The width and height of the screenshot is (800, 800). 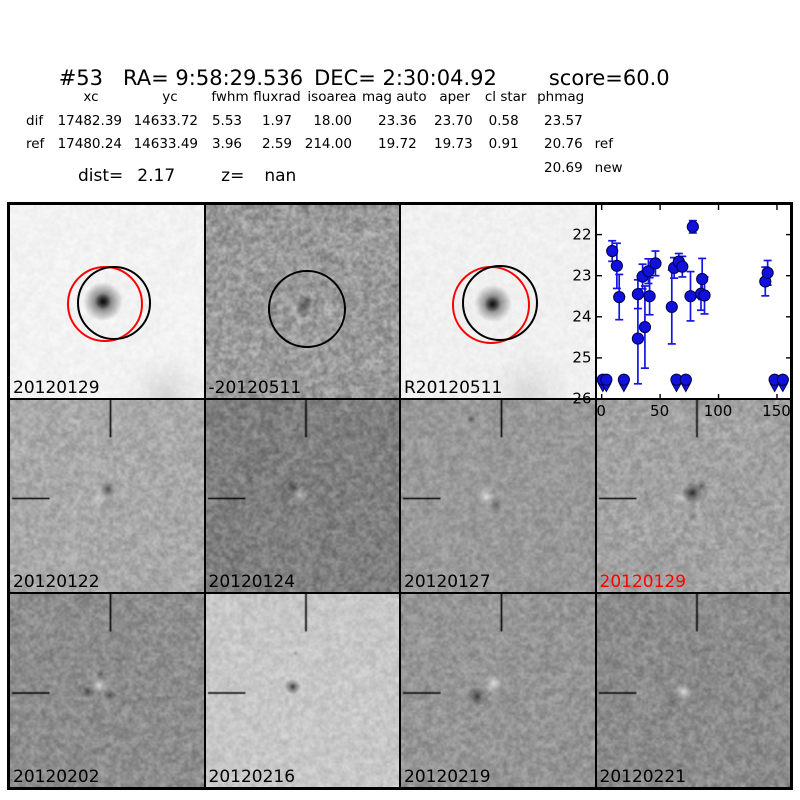 I want to click on tile-date-label: 20120127, so click(x=447, y=582).